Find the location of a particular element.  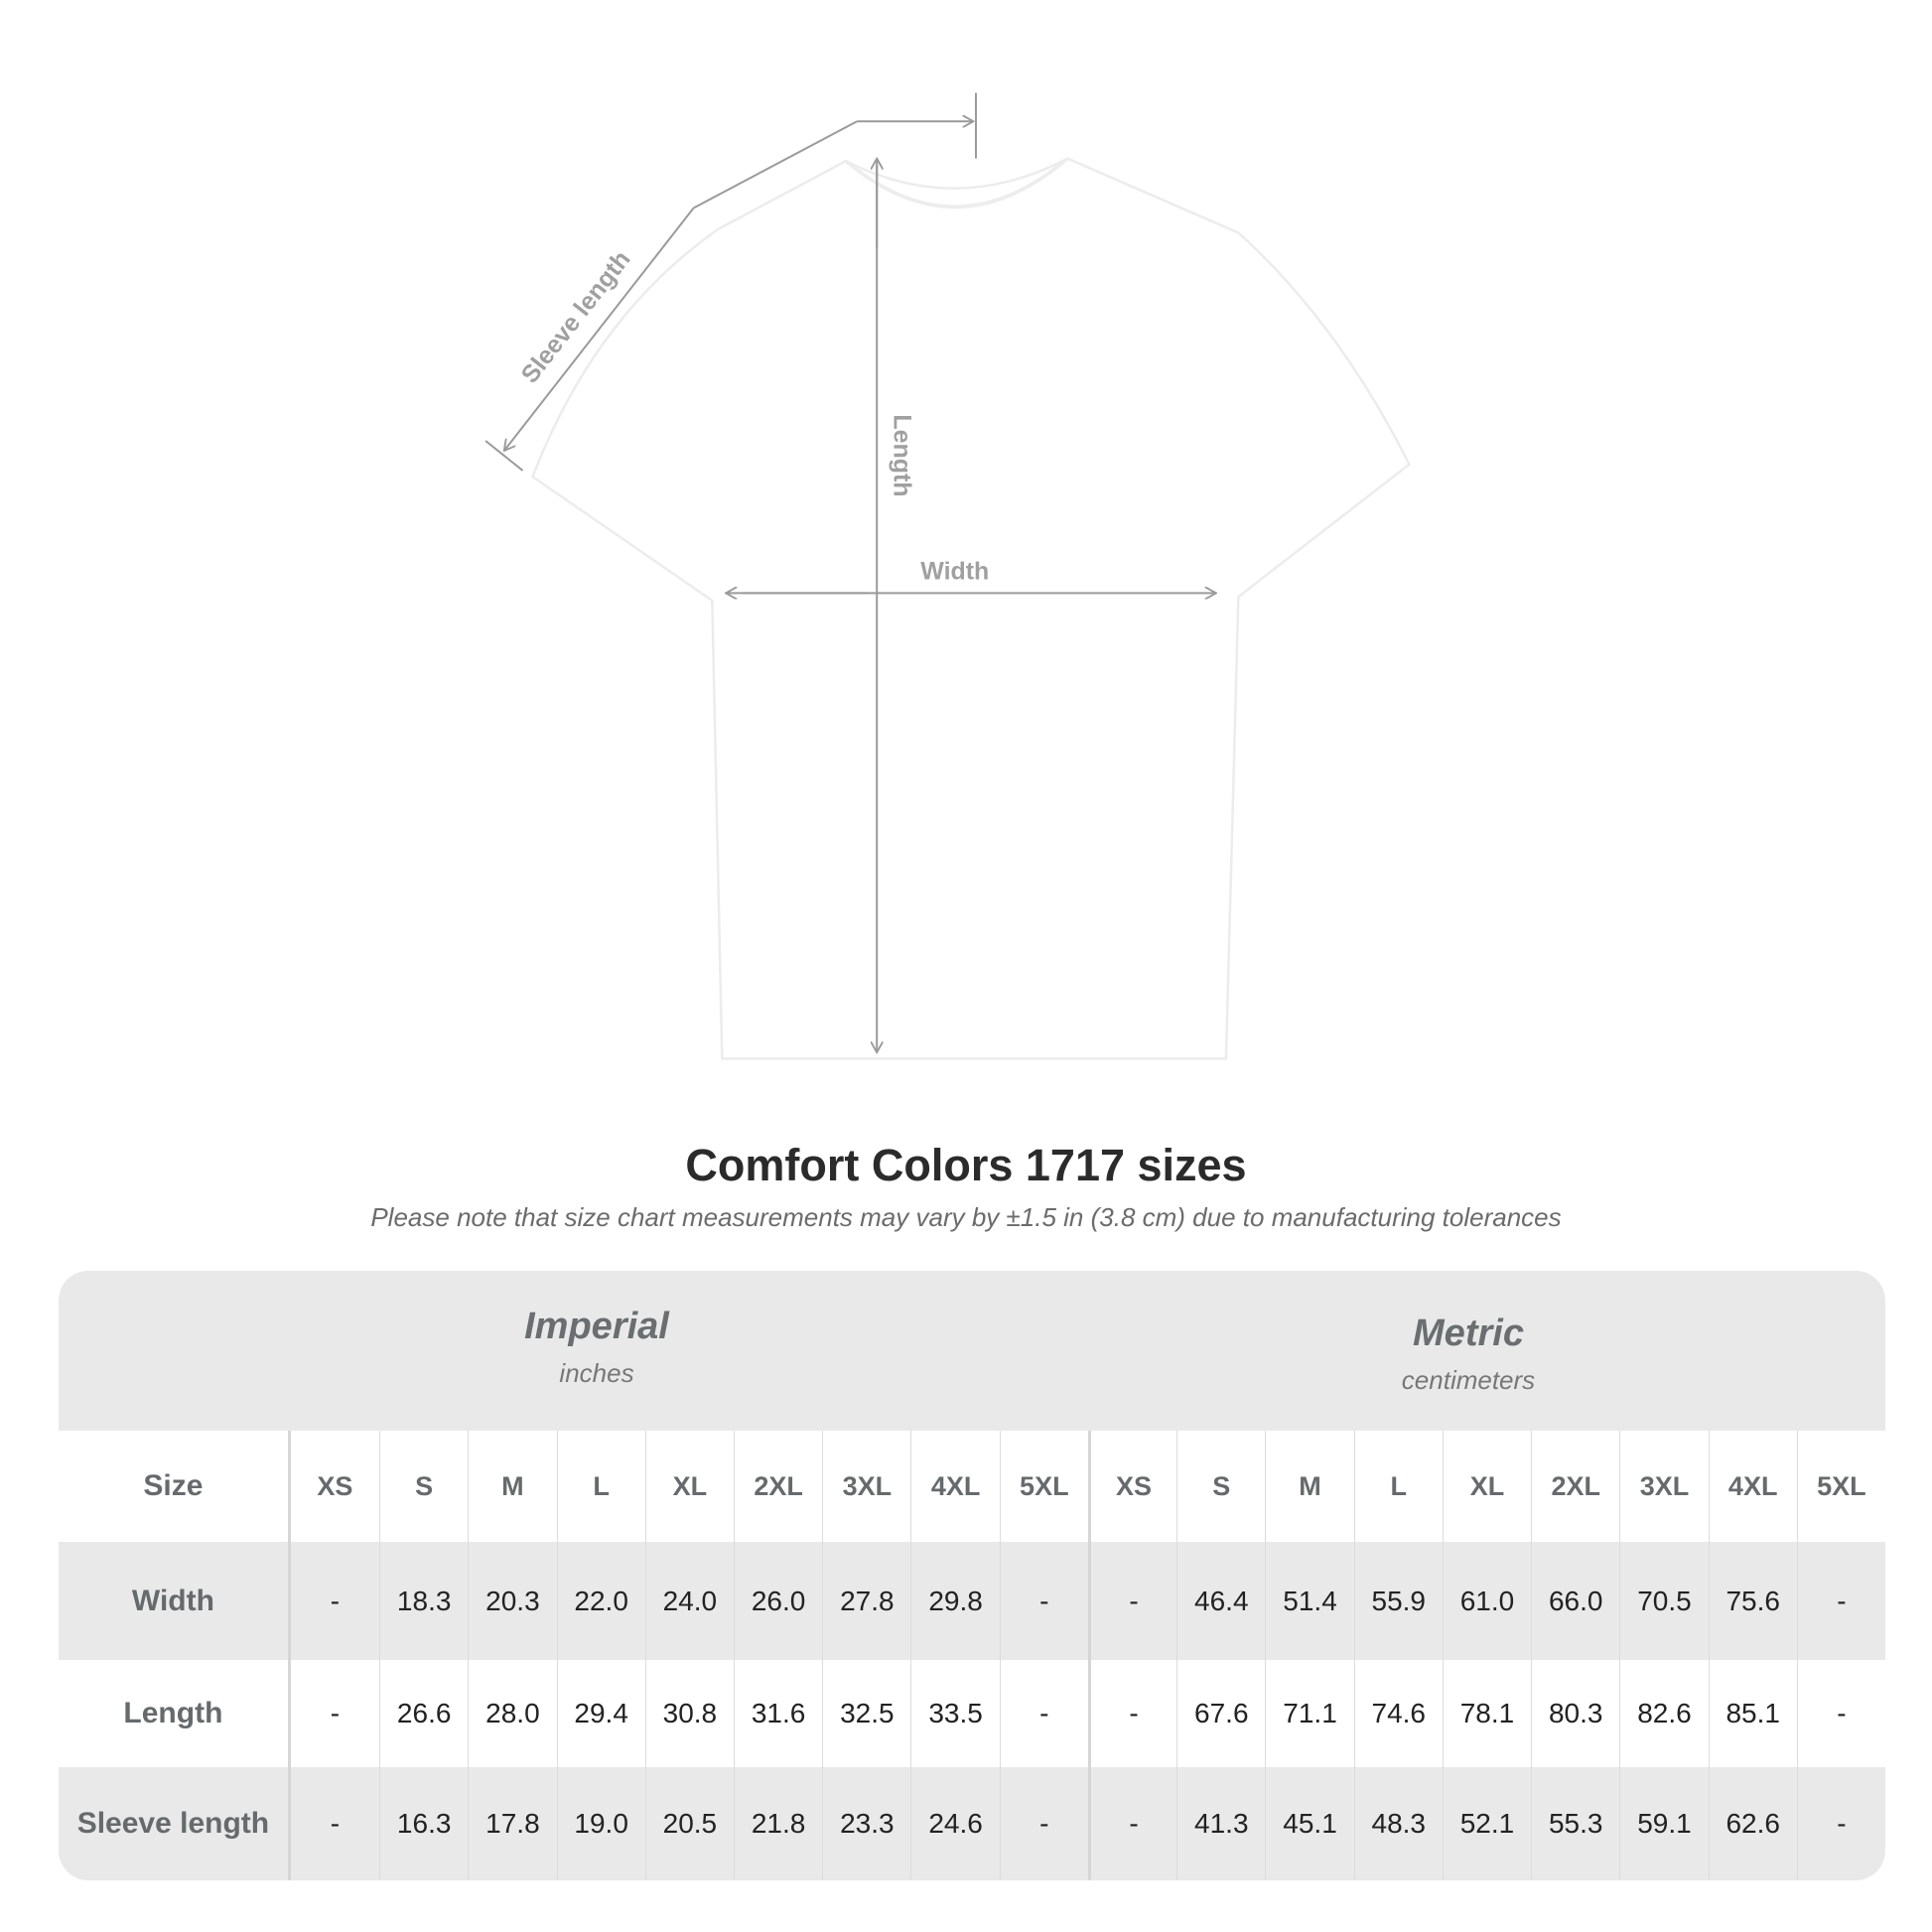

metric-value-cell: 55.9 is located at coordinates (1398, 1601).